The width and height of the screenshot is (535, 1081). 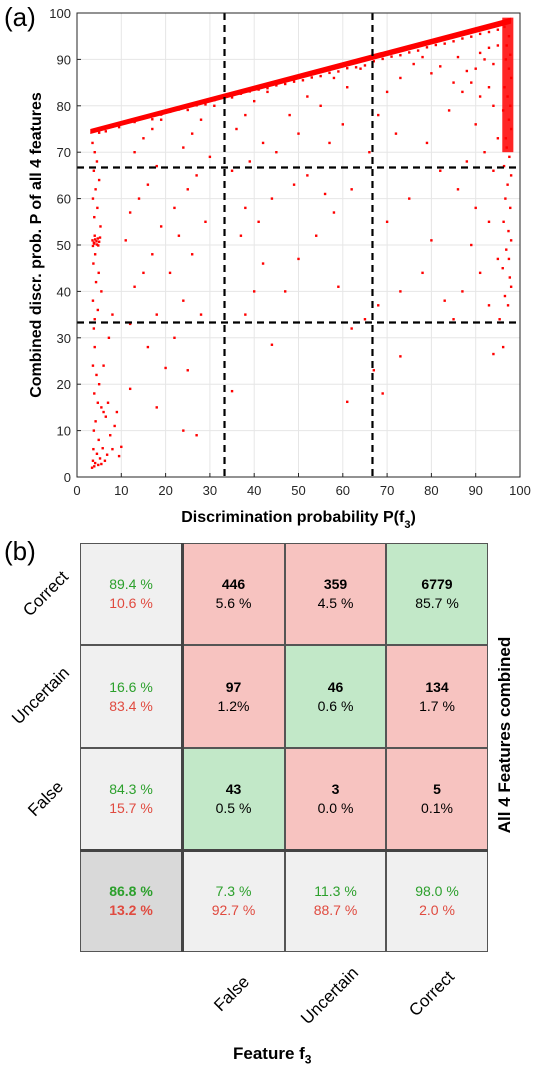 What do you see at coordinates (508, 85) in the screenshot?
I see `right-edge-band` at bounding box center [508, 85].